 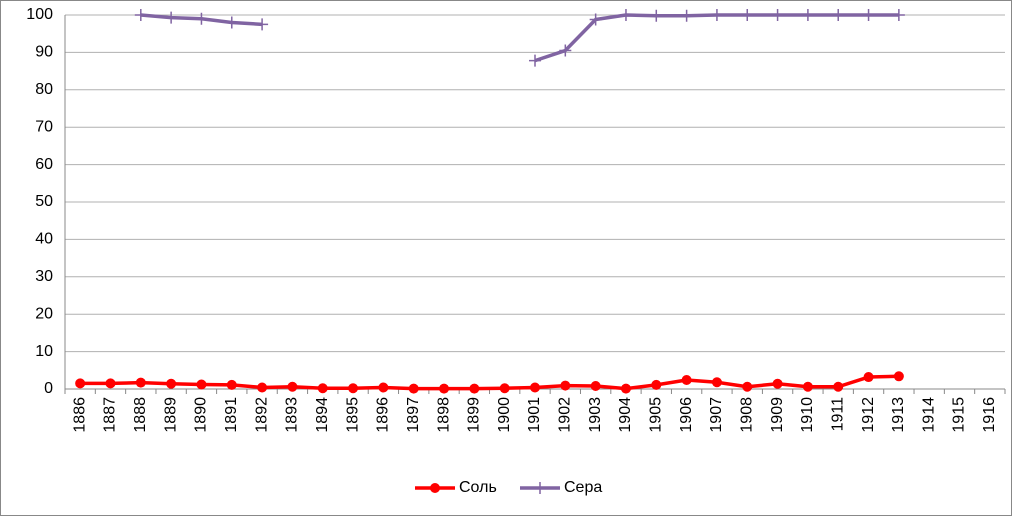 What do you see at coordinates (489, 382) in the screenshot?
I see `series-line` at bounding box center [489, 382].